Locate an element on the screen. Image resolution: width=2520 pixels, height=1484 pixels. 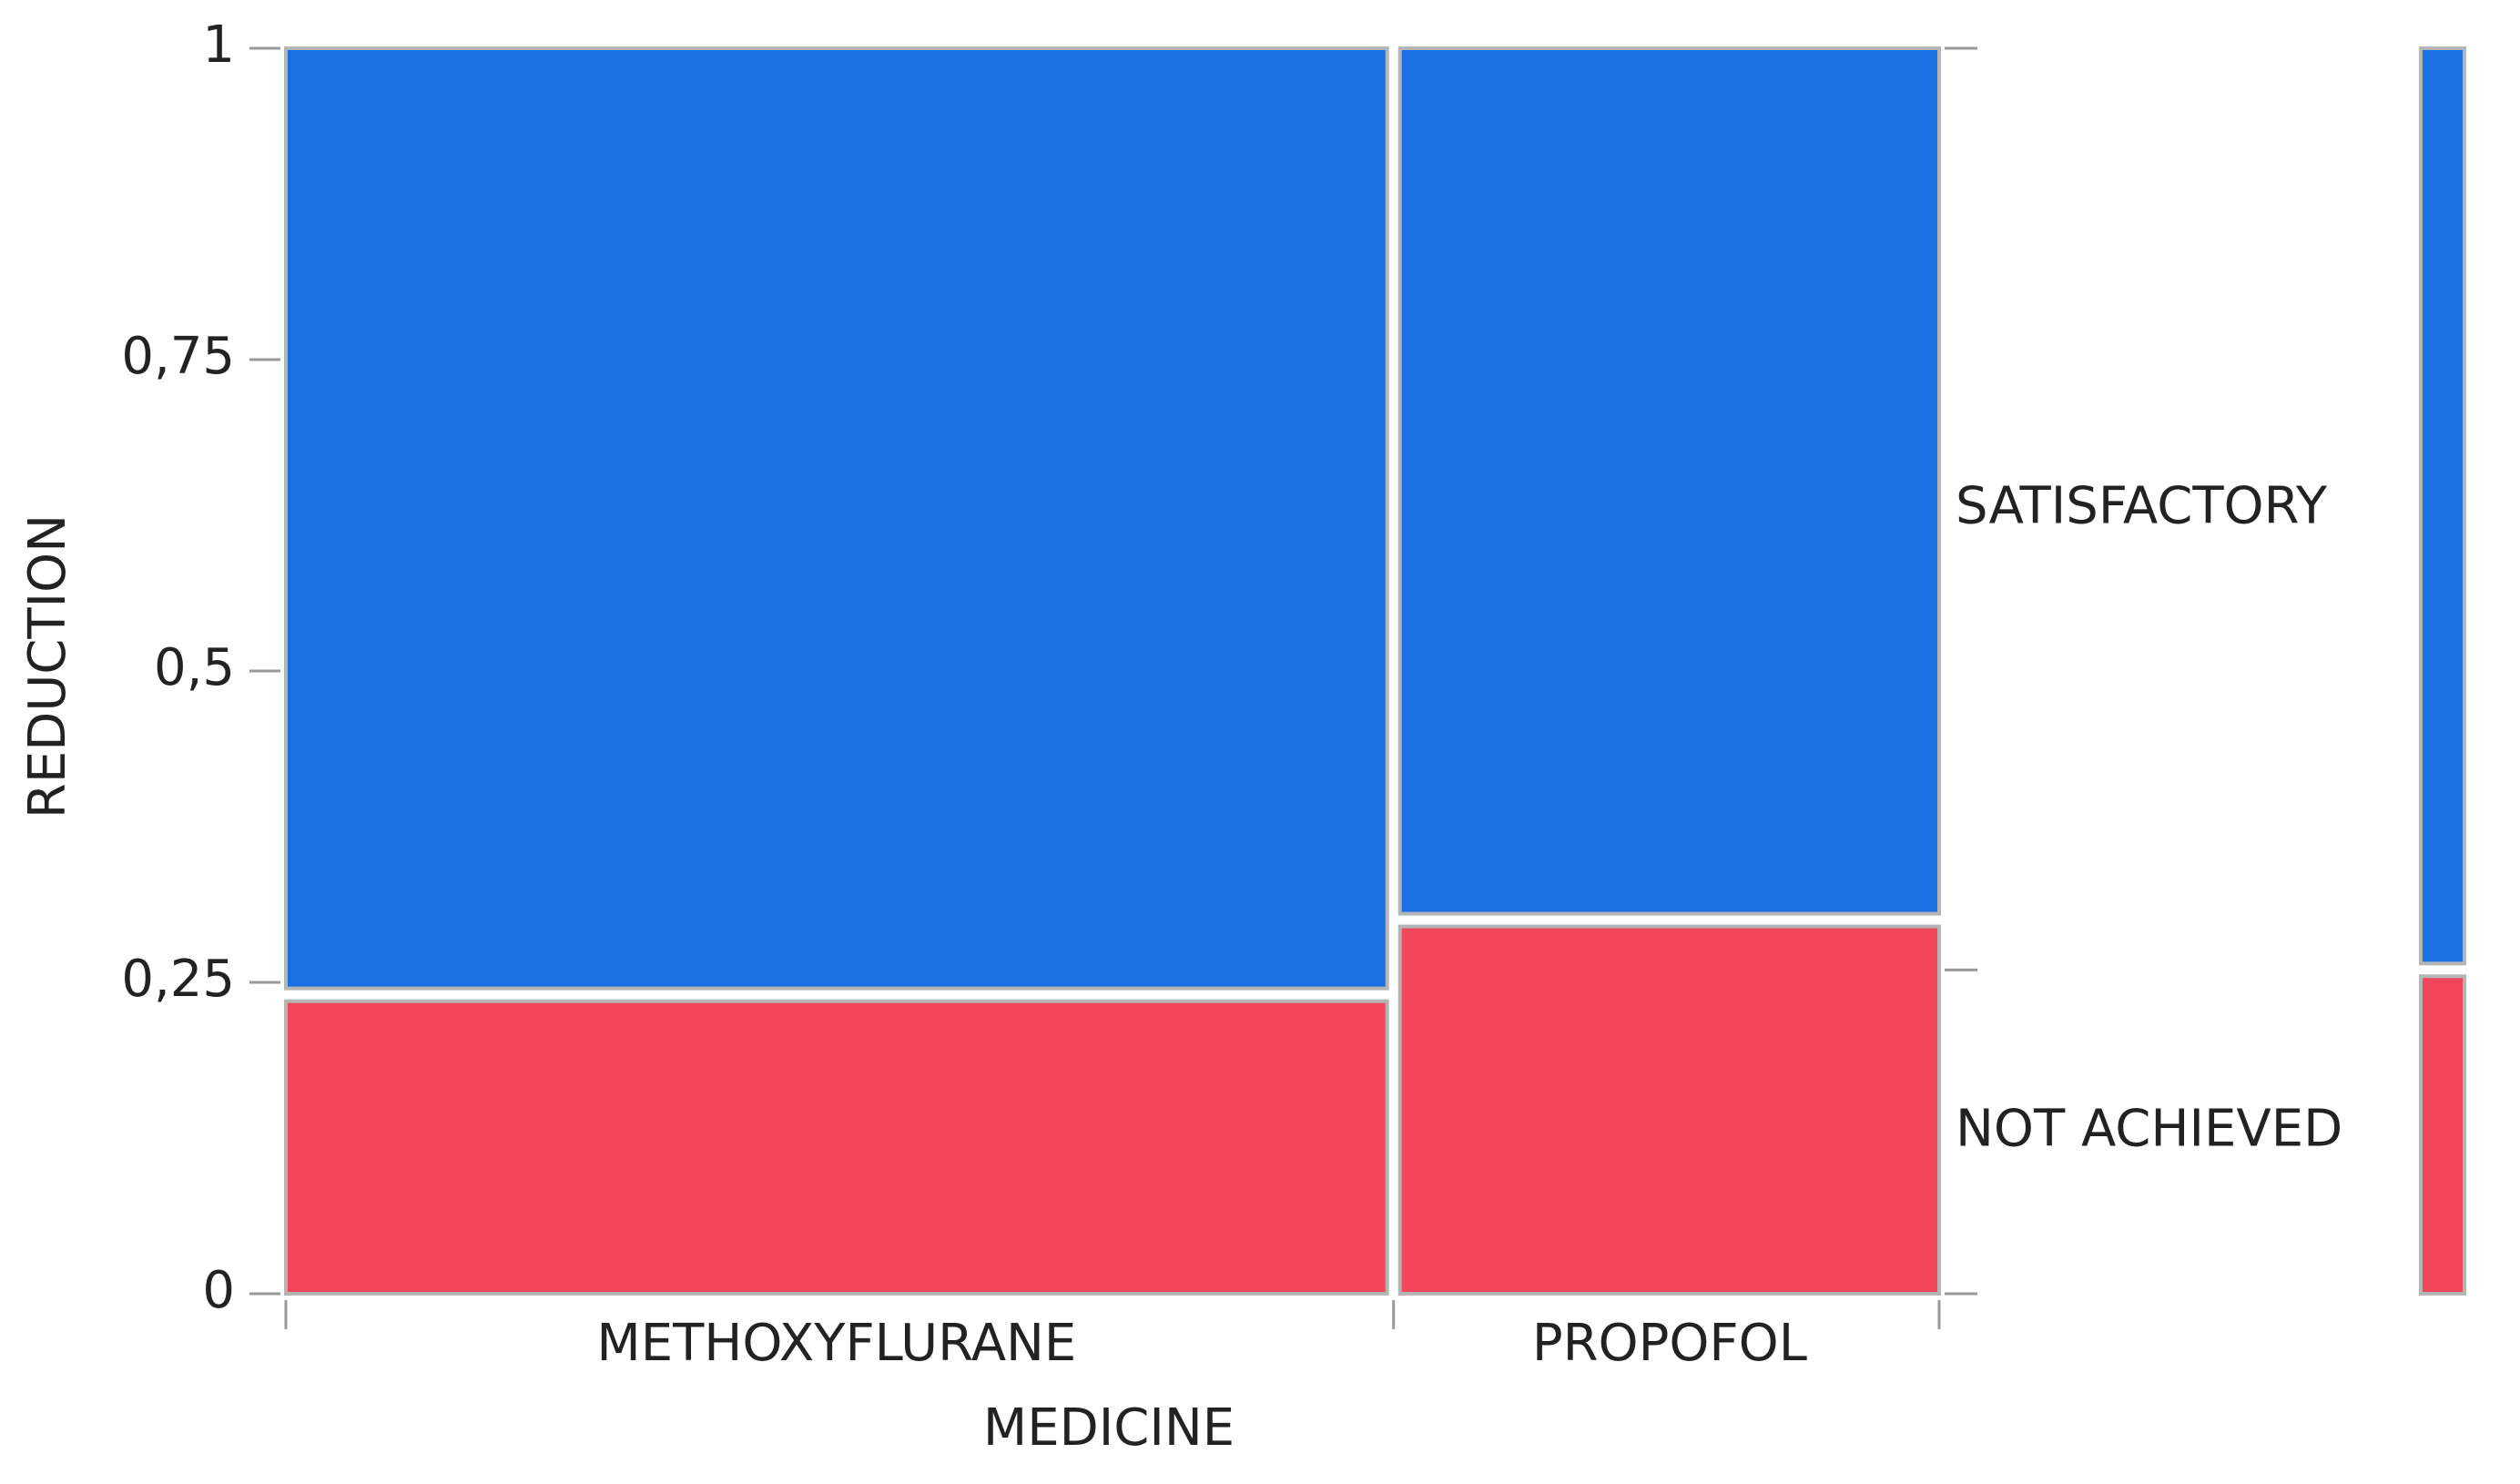
x-axis-label: MEDICINE is located at coordinates (1109, 1428).